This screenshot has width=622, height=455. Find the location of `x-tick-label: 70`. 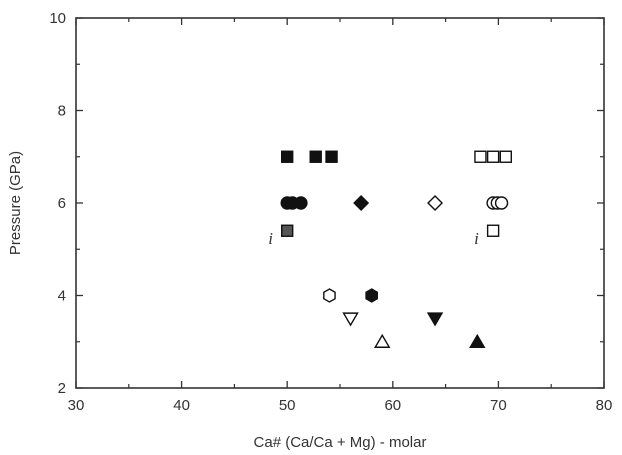

x-tick-label: 70 is located at coordinates (498, 405).